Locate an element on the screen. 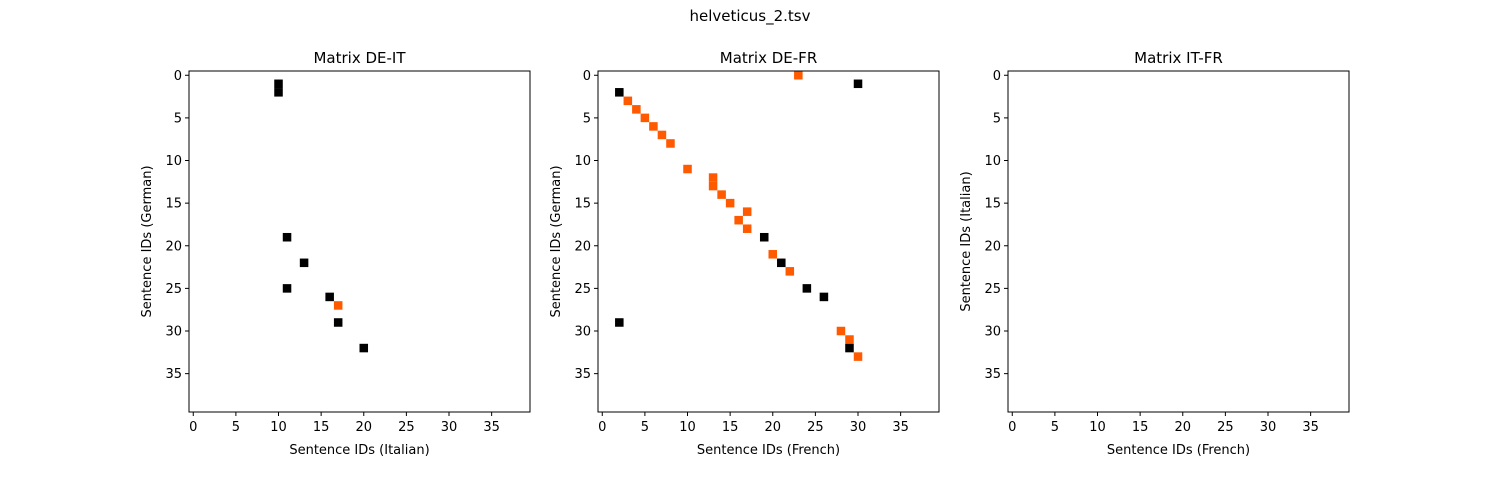 This screenshot has width=1500, height=480. axes-title: Matrix IT-FR is located at coordinates (1178, 58).